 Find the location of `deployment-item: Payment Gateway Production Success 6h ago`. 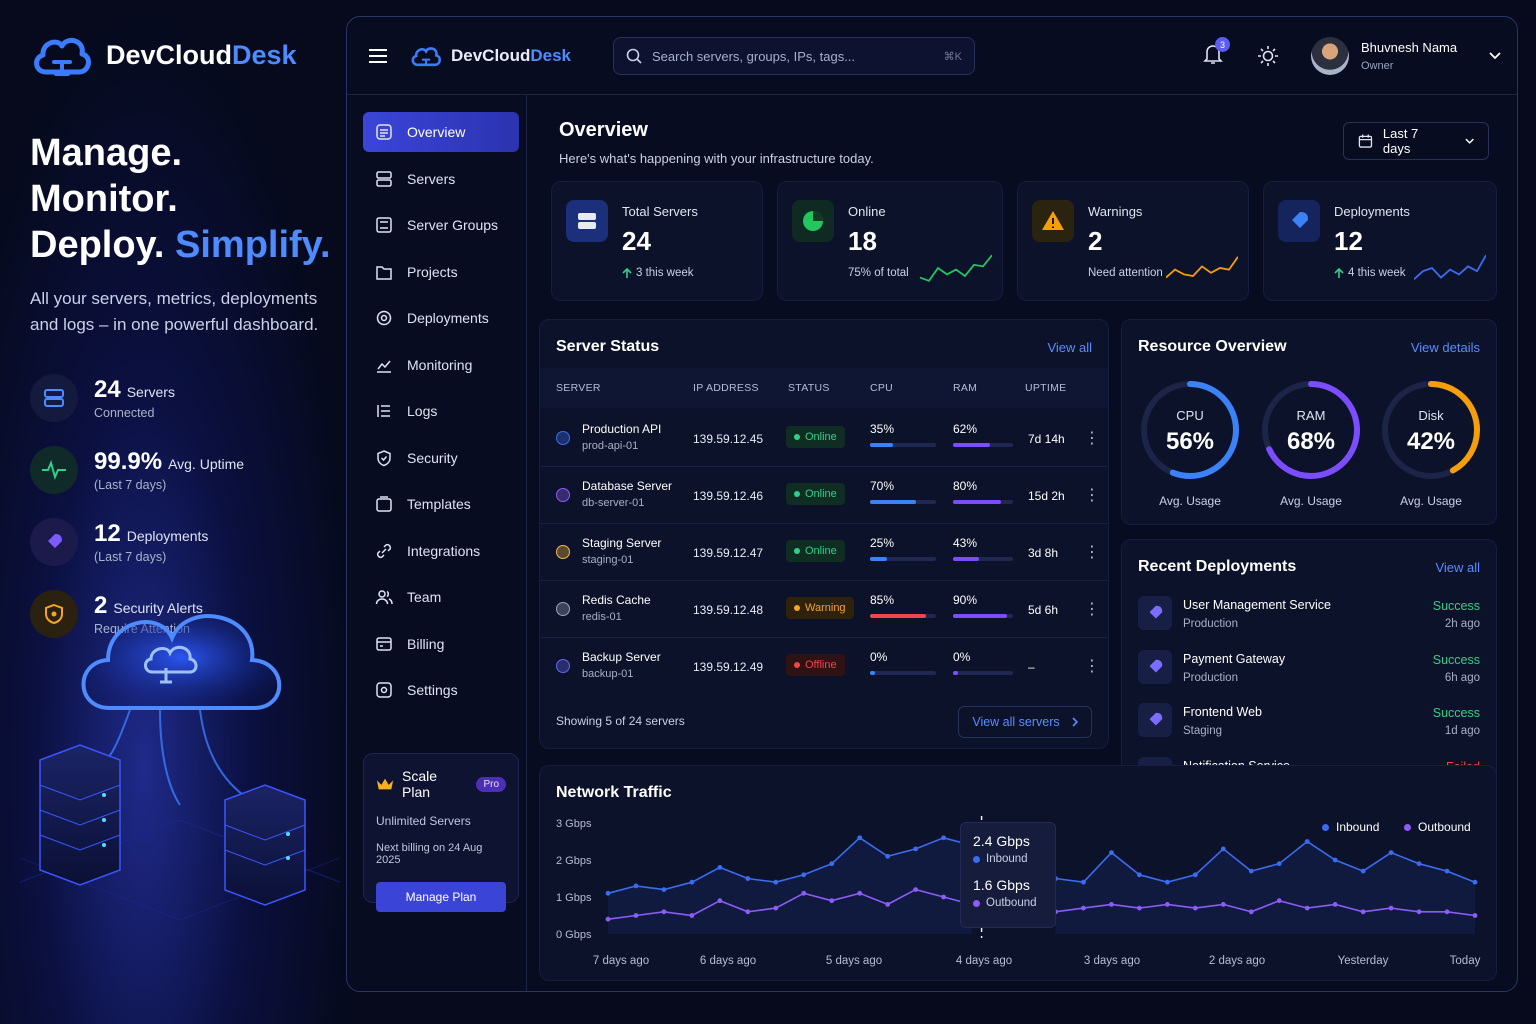

deployment-item: Payment Gateway Production Success 6h ago is located at coordinates (1309, 671).